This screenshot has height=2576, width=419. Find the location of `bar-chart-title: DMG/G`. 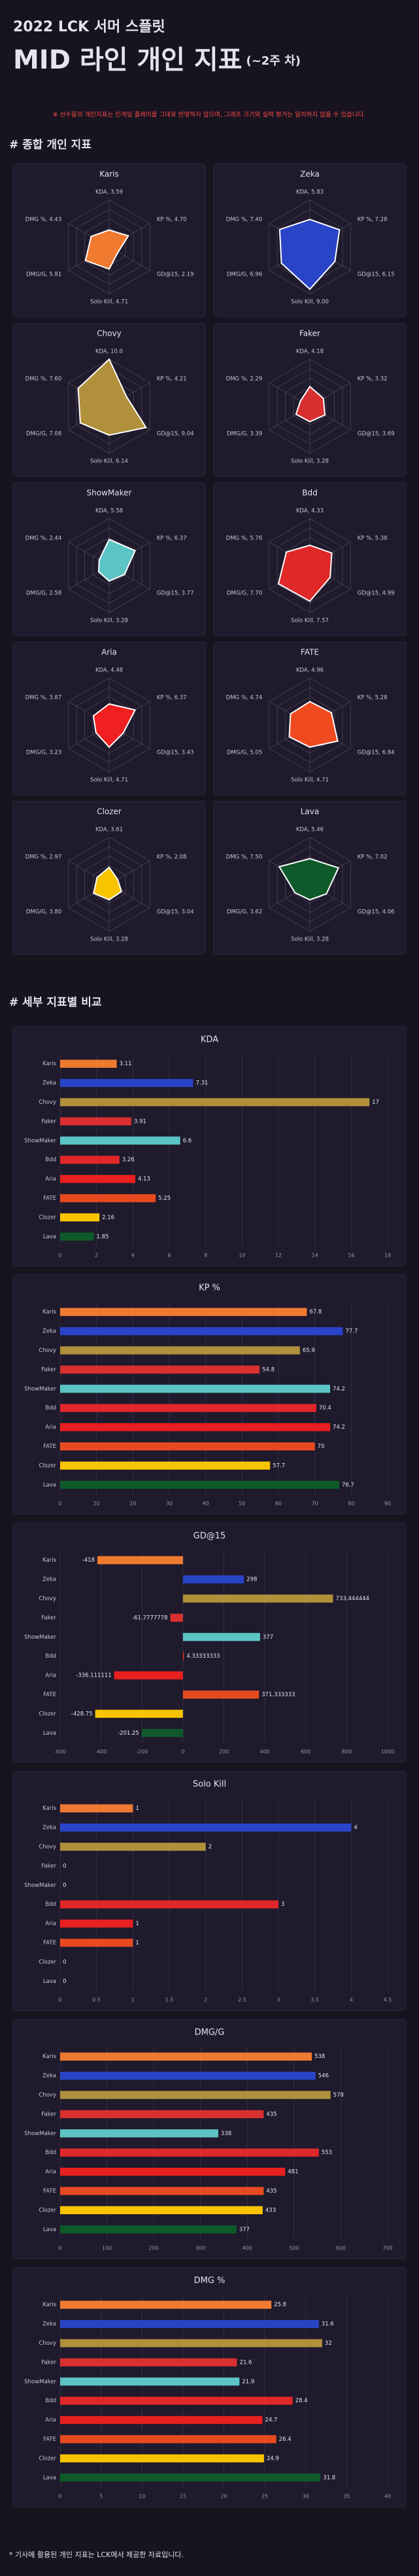

bar-chart-title: DMG/G is located at coordinates (210, 2033).